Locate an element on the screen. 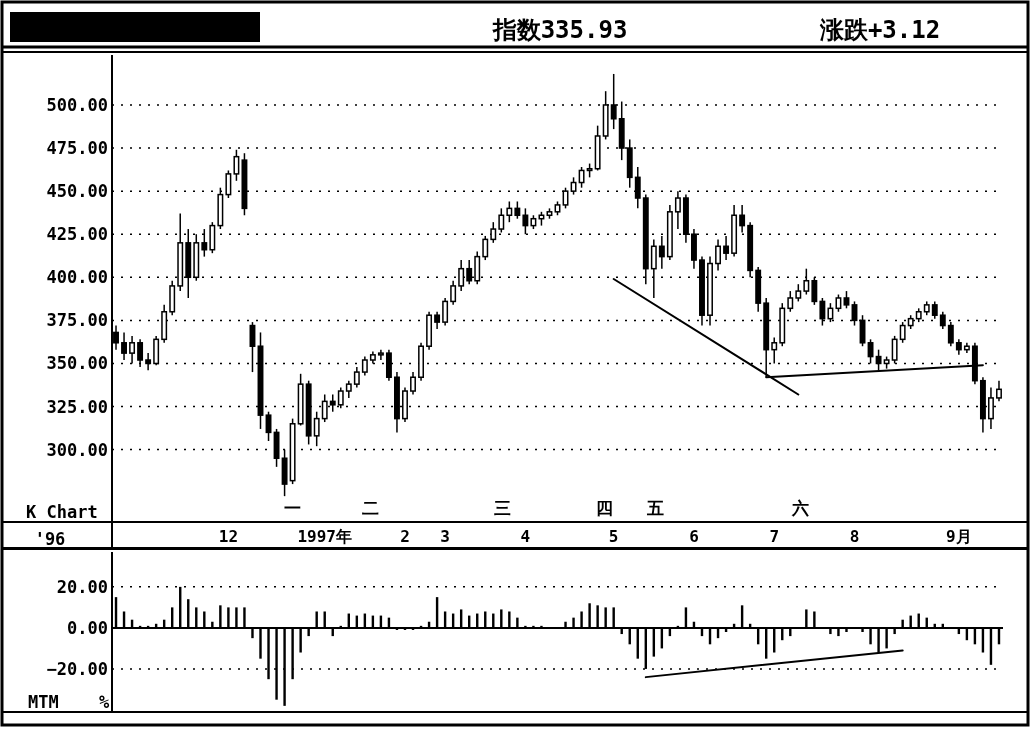 The width and height of the screenshot is (1032, 729). annotation: 一 is located at coordinates (292, 508).